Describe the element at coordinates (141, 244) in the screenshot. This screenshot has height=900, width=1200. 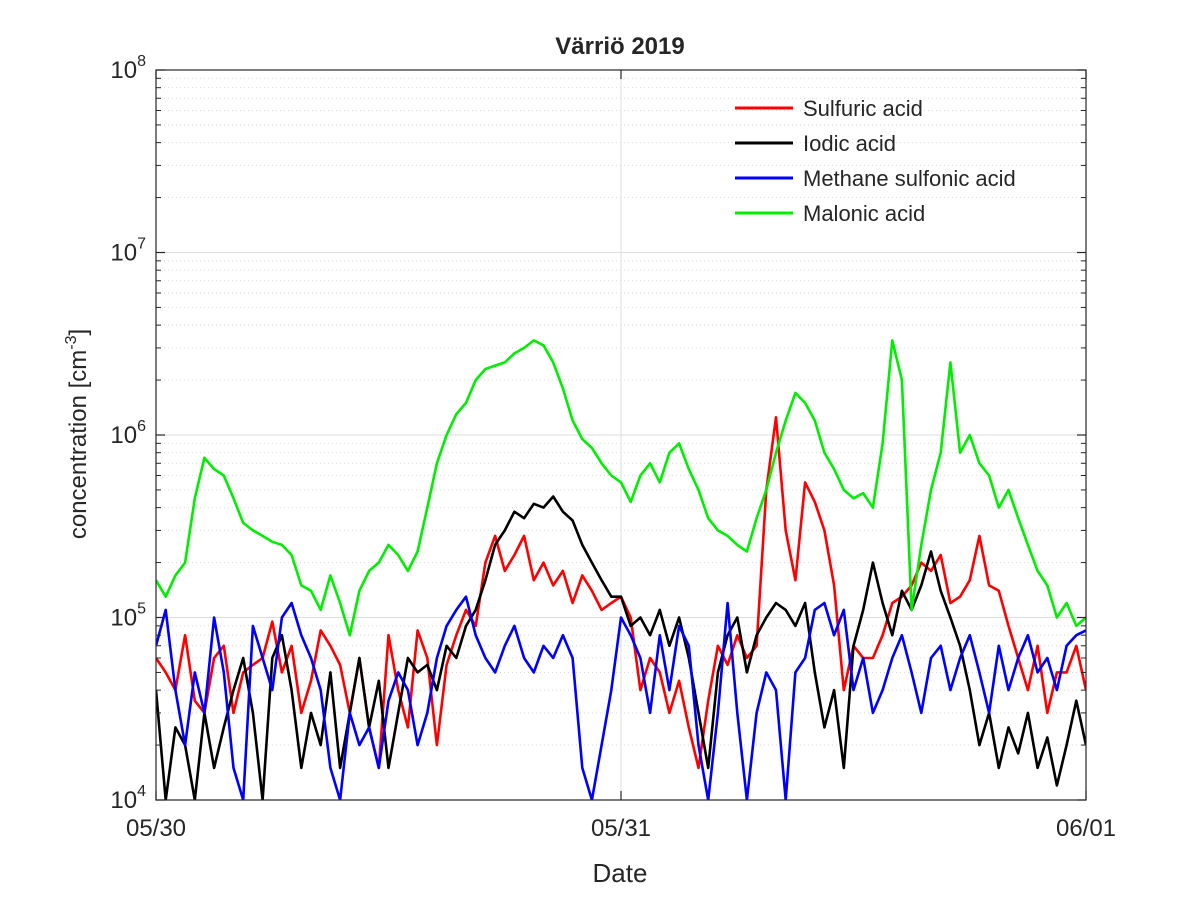
I see `y-tick-exponent: 7` at that location.